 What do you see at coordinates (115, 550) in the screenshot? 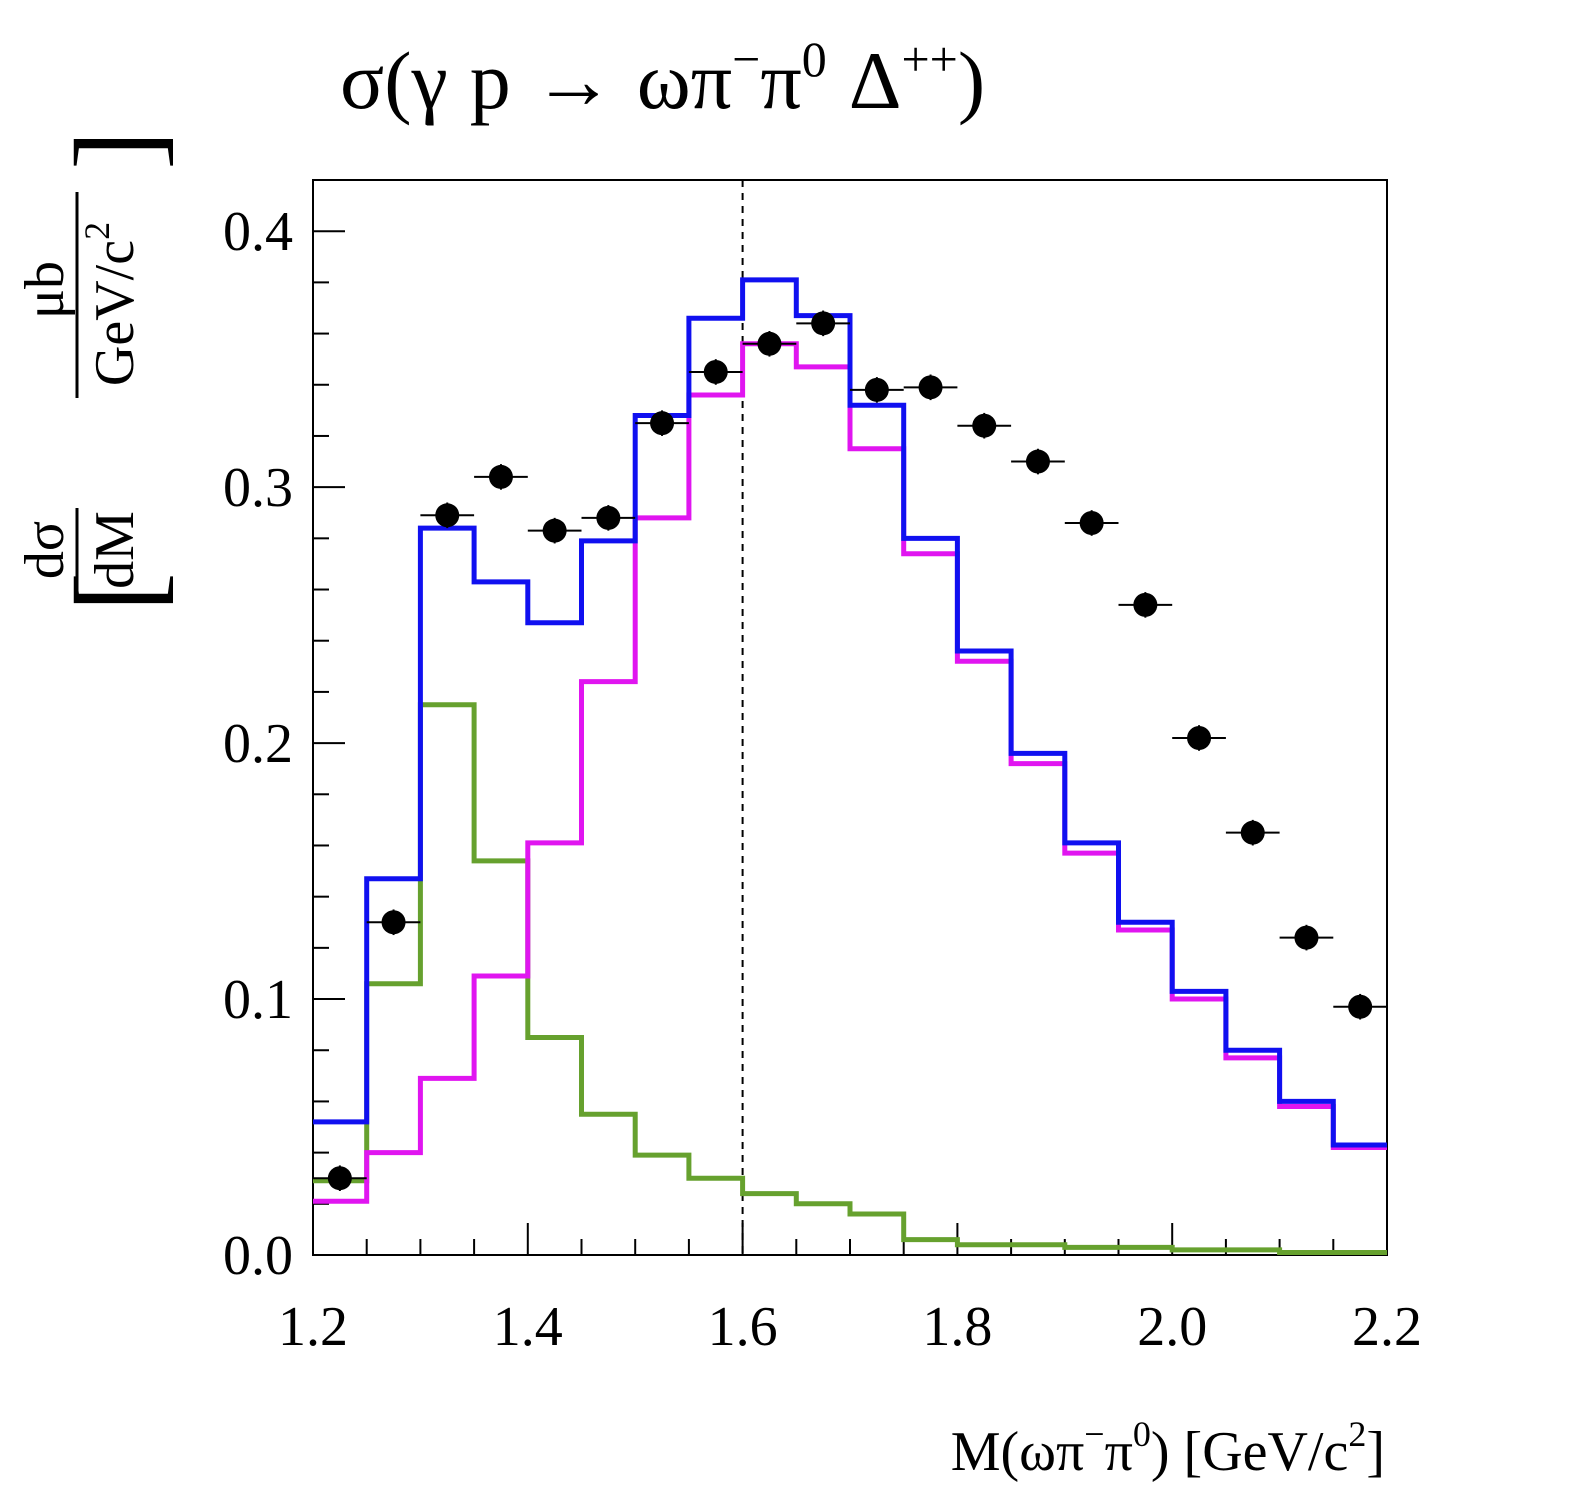
I see `y-label-denominator: dM` at bounding box center [115, 550].